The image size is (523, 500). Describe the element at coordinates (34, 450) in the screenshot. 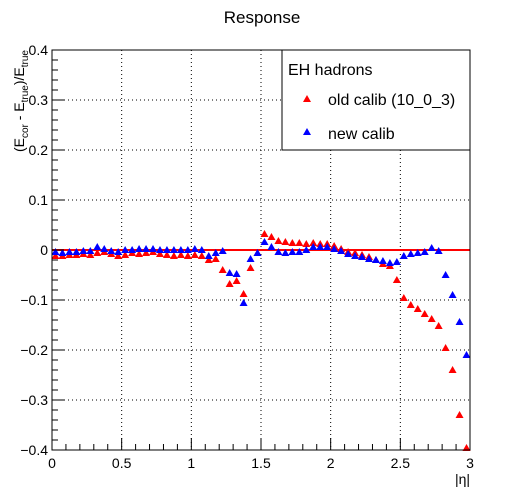

I see `y-tick-label: −0.4` at that location.